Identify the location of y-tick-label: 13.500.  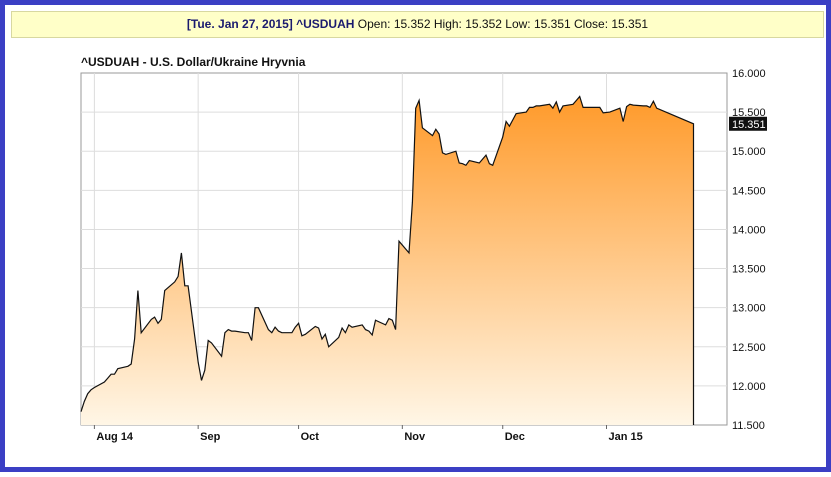
(749, 270).